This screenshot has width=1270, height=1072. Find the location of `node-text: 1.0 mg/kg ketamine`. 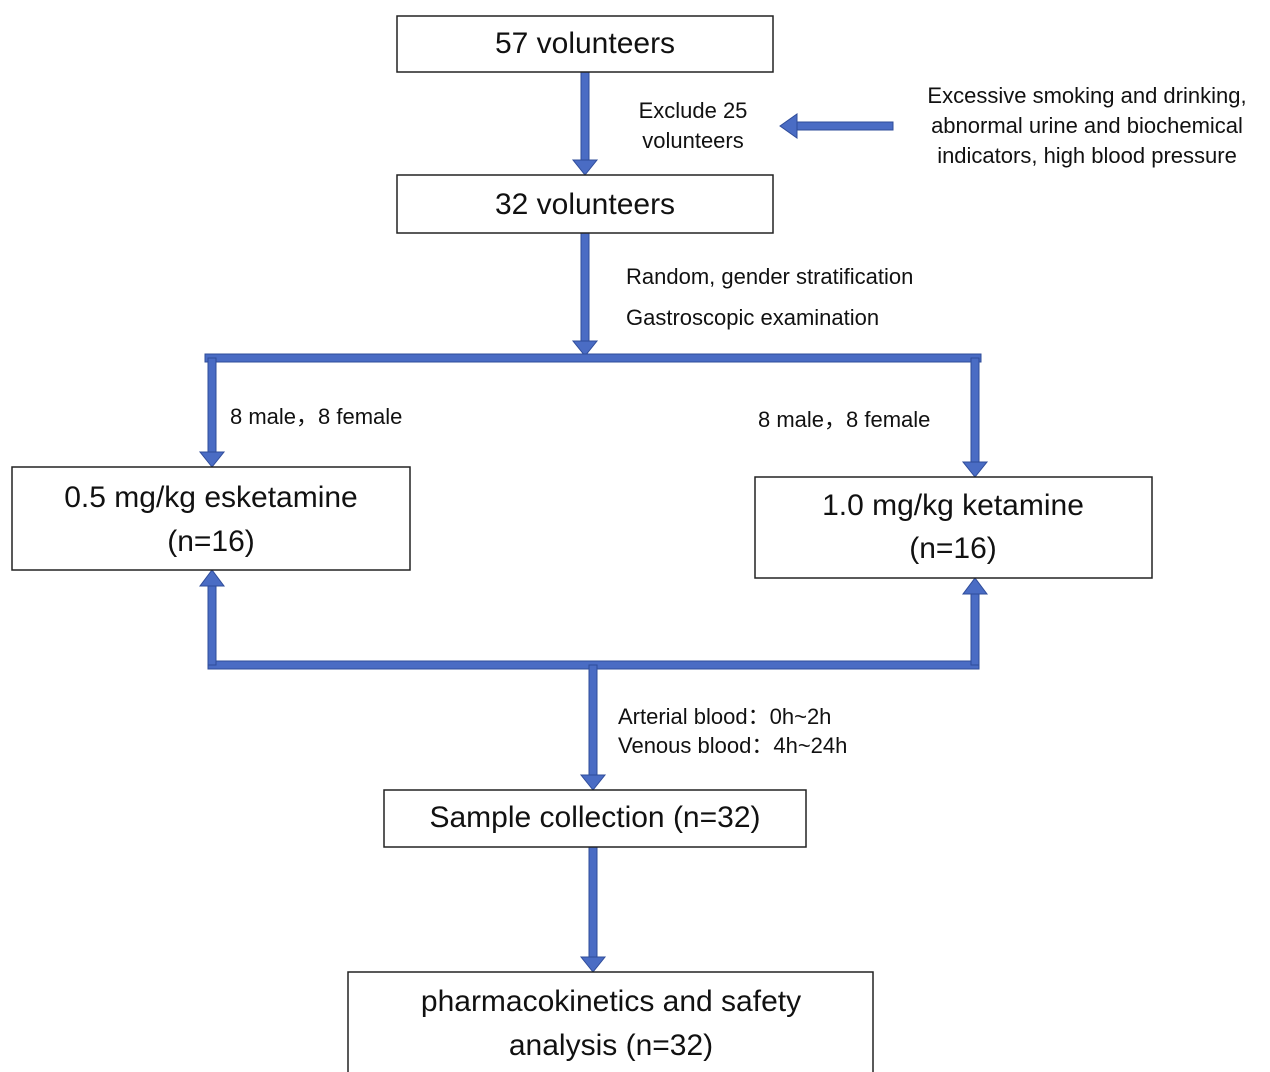

node-text: 1.0 mg/kg ketamine is located at coordinates (953, 505).